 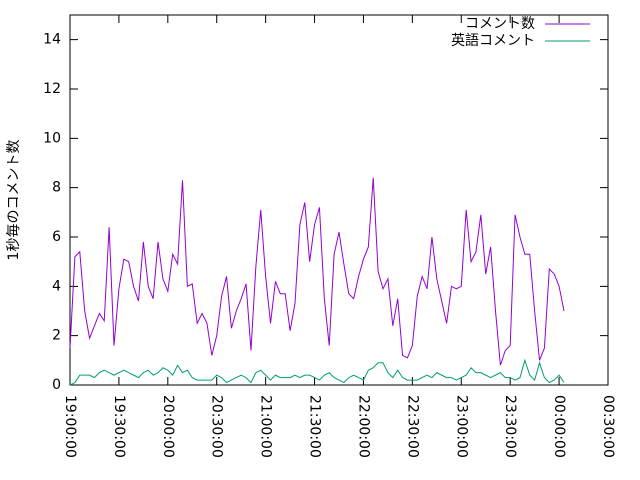 I want to click on y-tick-label: 0, so click(x=56, y=385).